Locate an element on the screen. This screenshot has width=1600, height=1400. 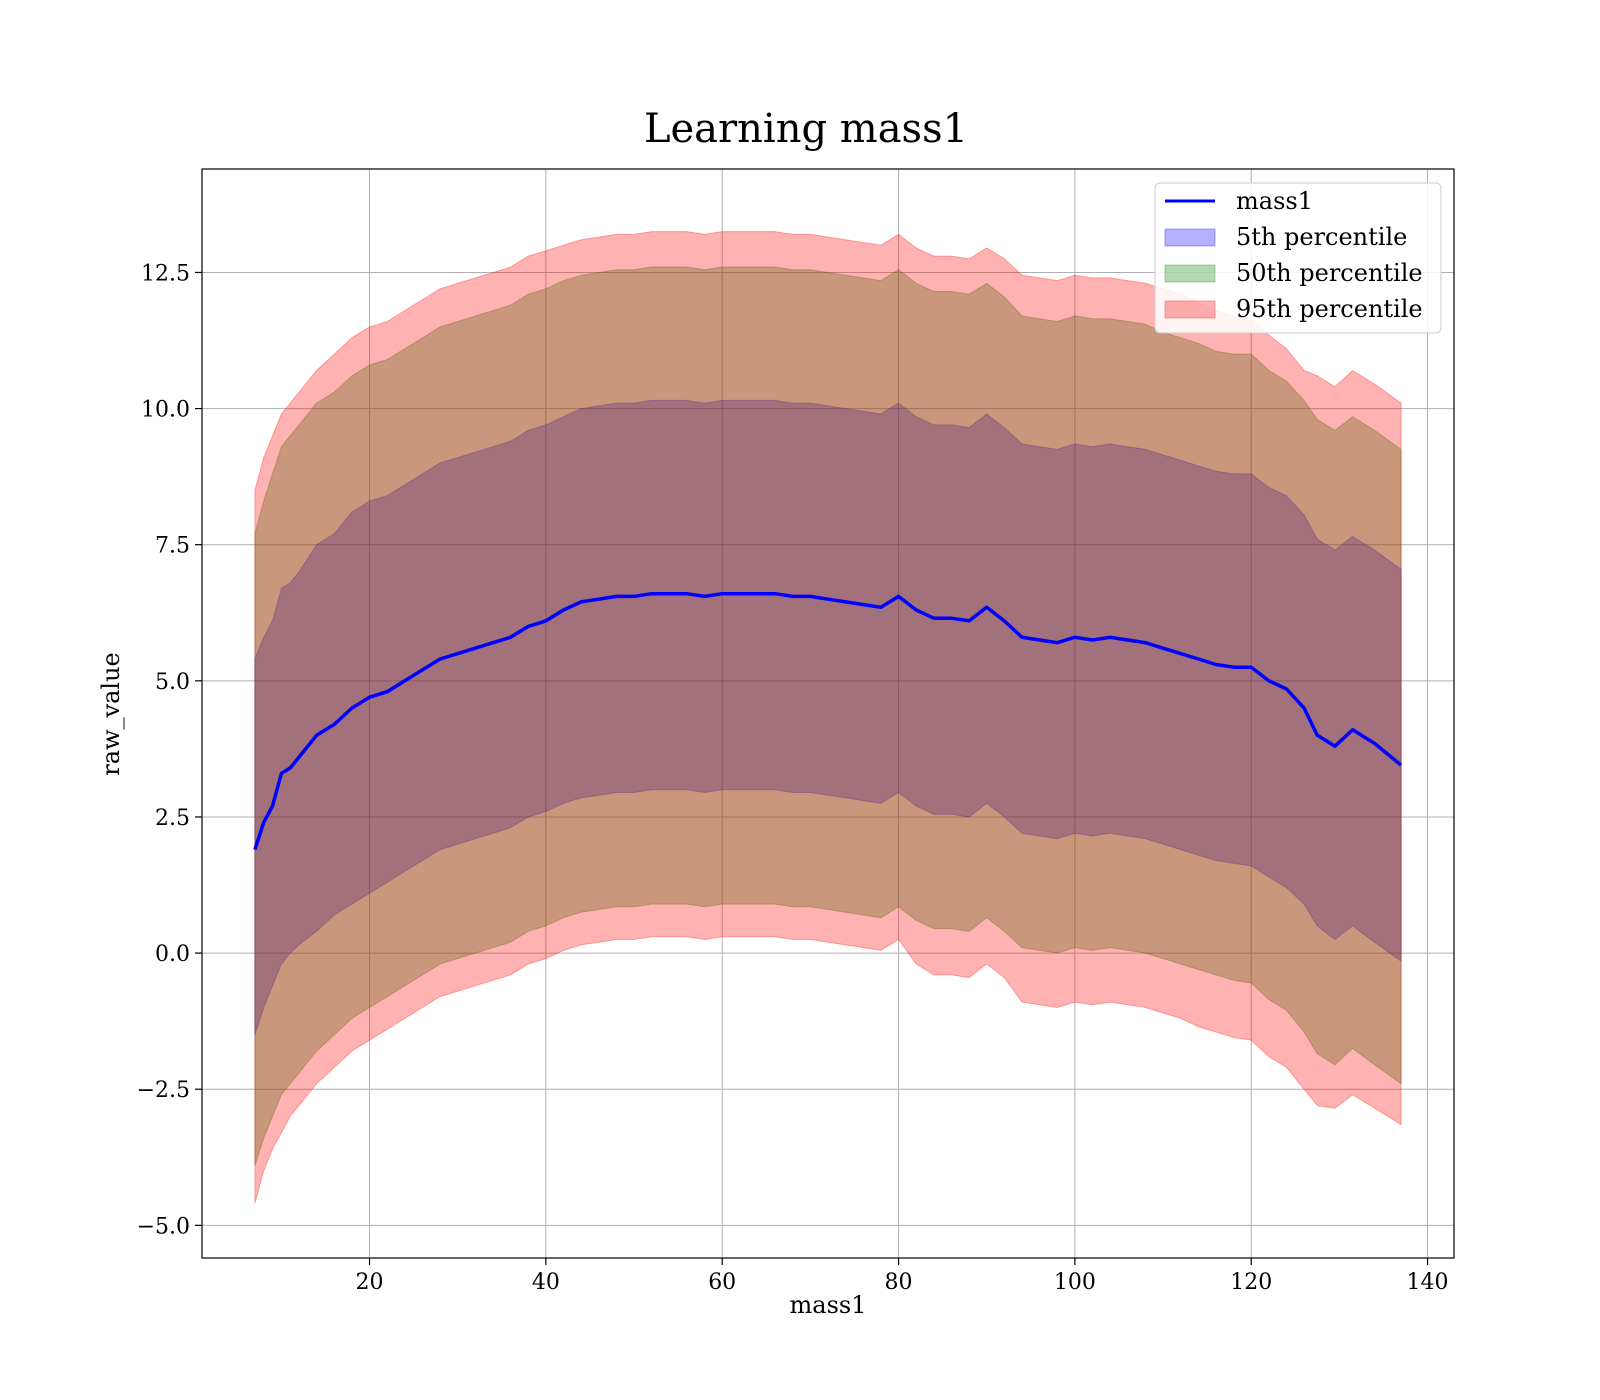
line-mass1 is located at coordinates (828, 721).